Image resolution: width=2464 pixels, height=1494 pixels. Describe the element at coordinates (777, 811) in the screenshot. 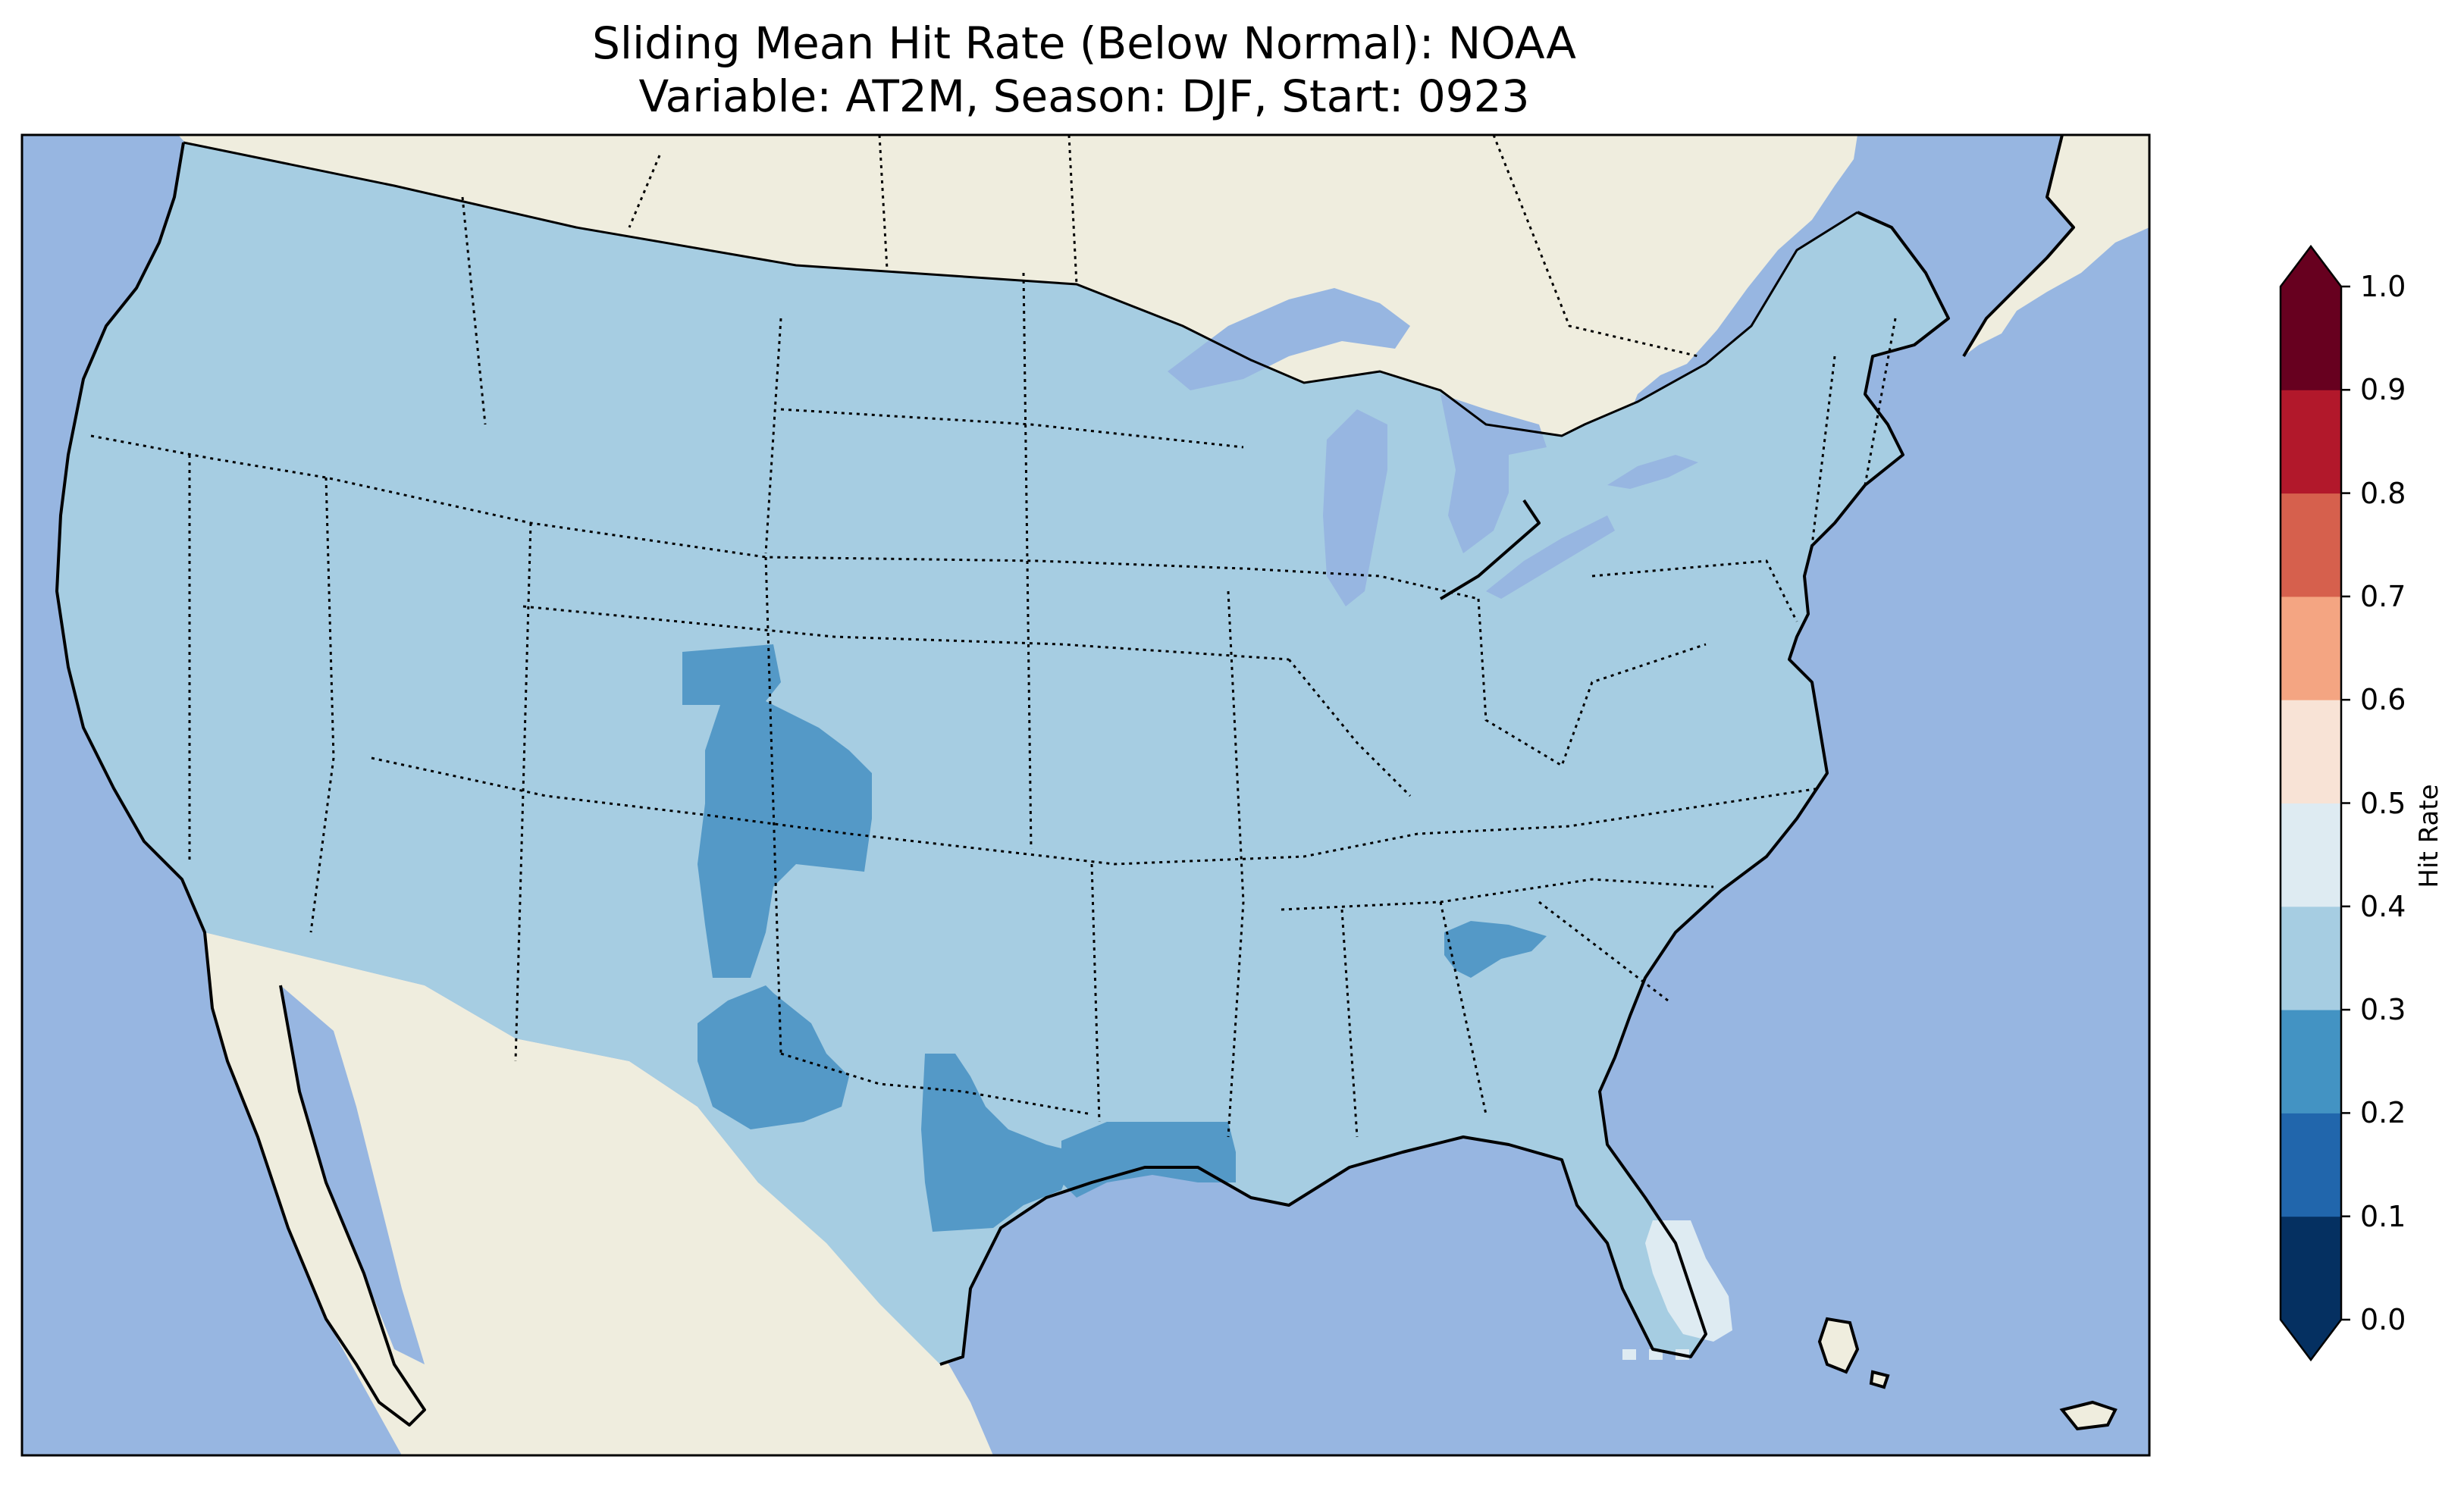

I see `patch-colorado-newmexico` at that location.